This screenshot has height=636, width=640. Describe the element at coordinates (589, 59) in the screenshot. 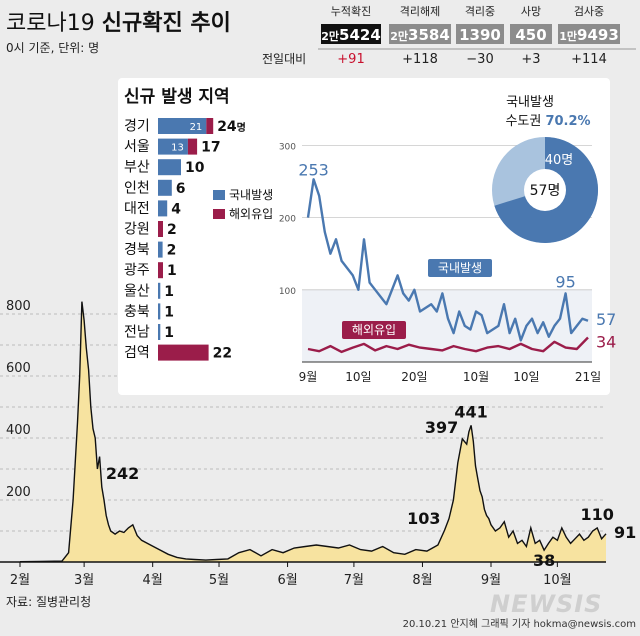

I see `stat-change: +114` at that location.